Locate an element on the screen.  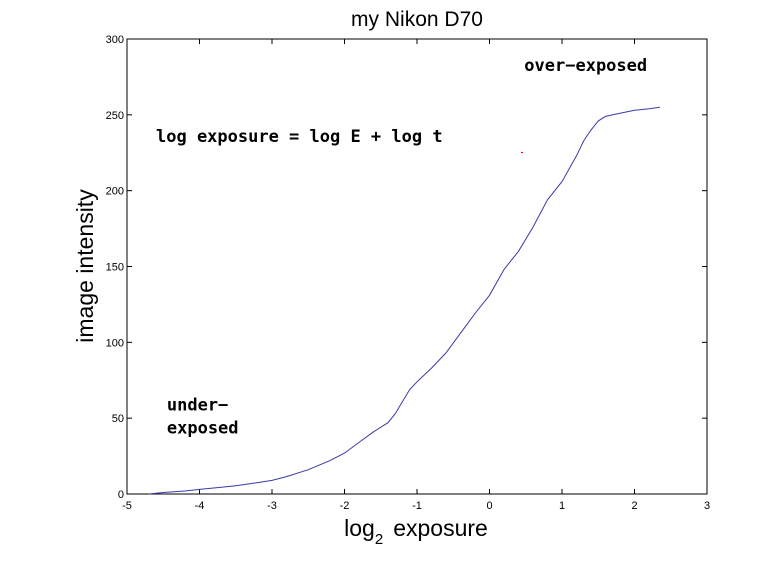
chart-title: my Nikon D70 is located at coordinates (417, 19).